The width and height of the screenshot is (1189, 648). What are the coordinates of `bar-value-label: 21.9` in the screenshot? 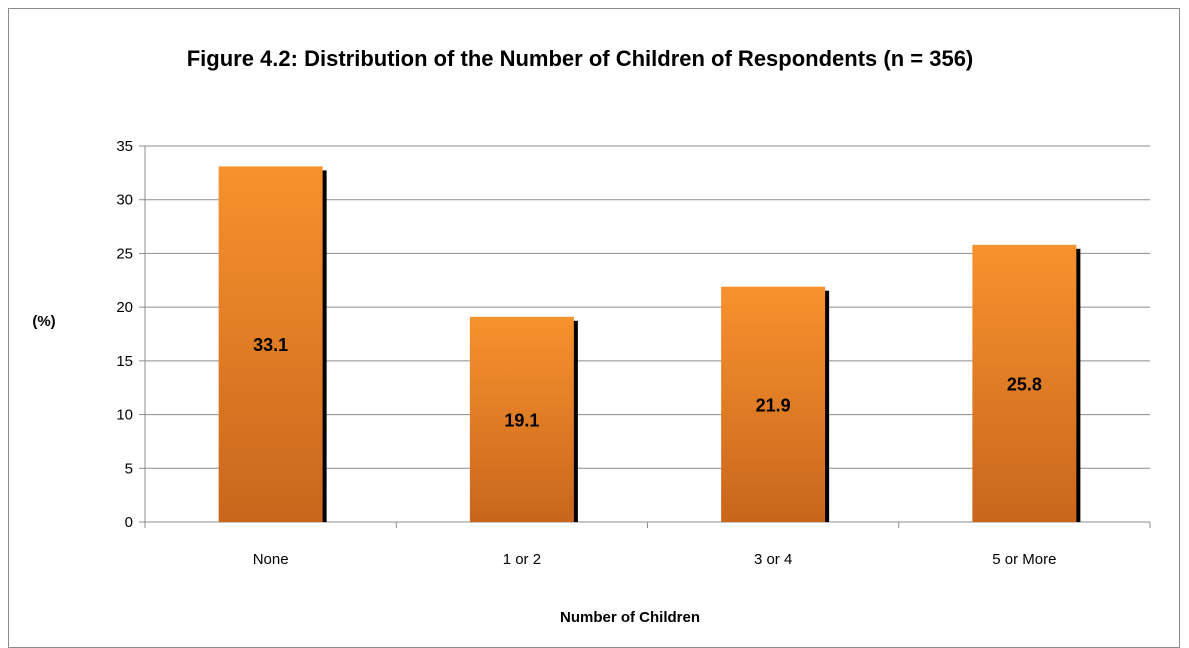 It's located at (773, 405).